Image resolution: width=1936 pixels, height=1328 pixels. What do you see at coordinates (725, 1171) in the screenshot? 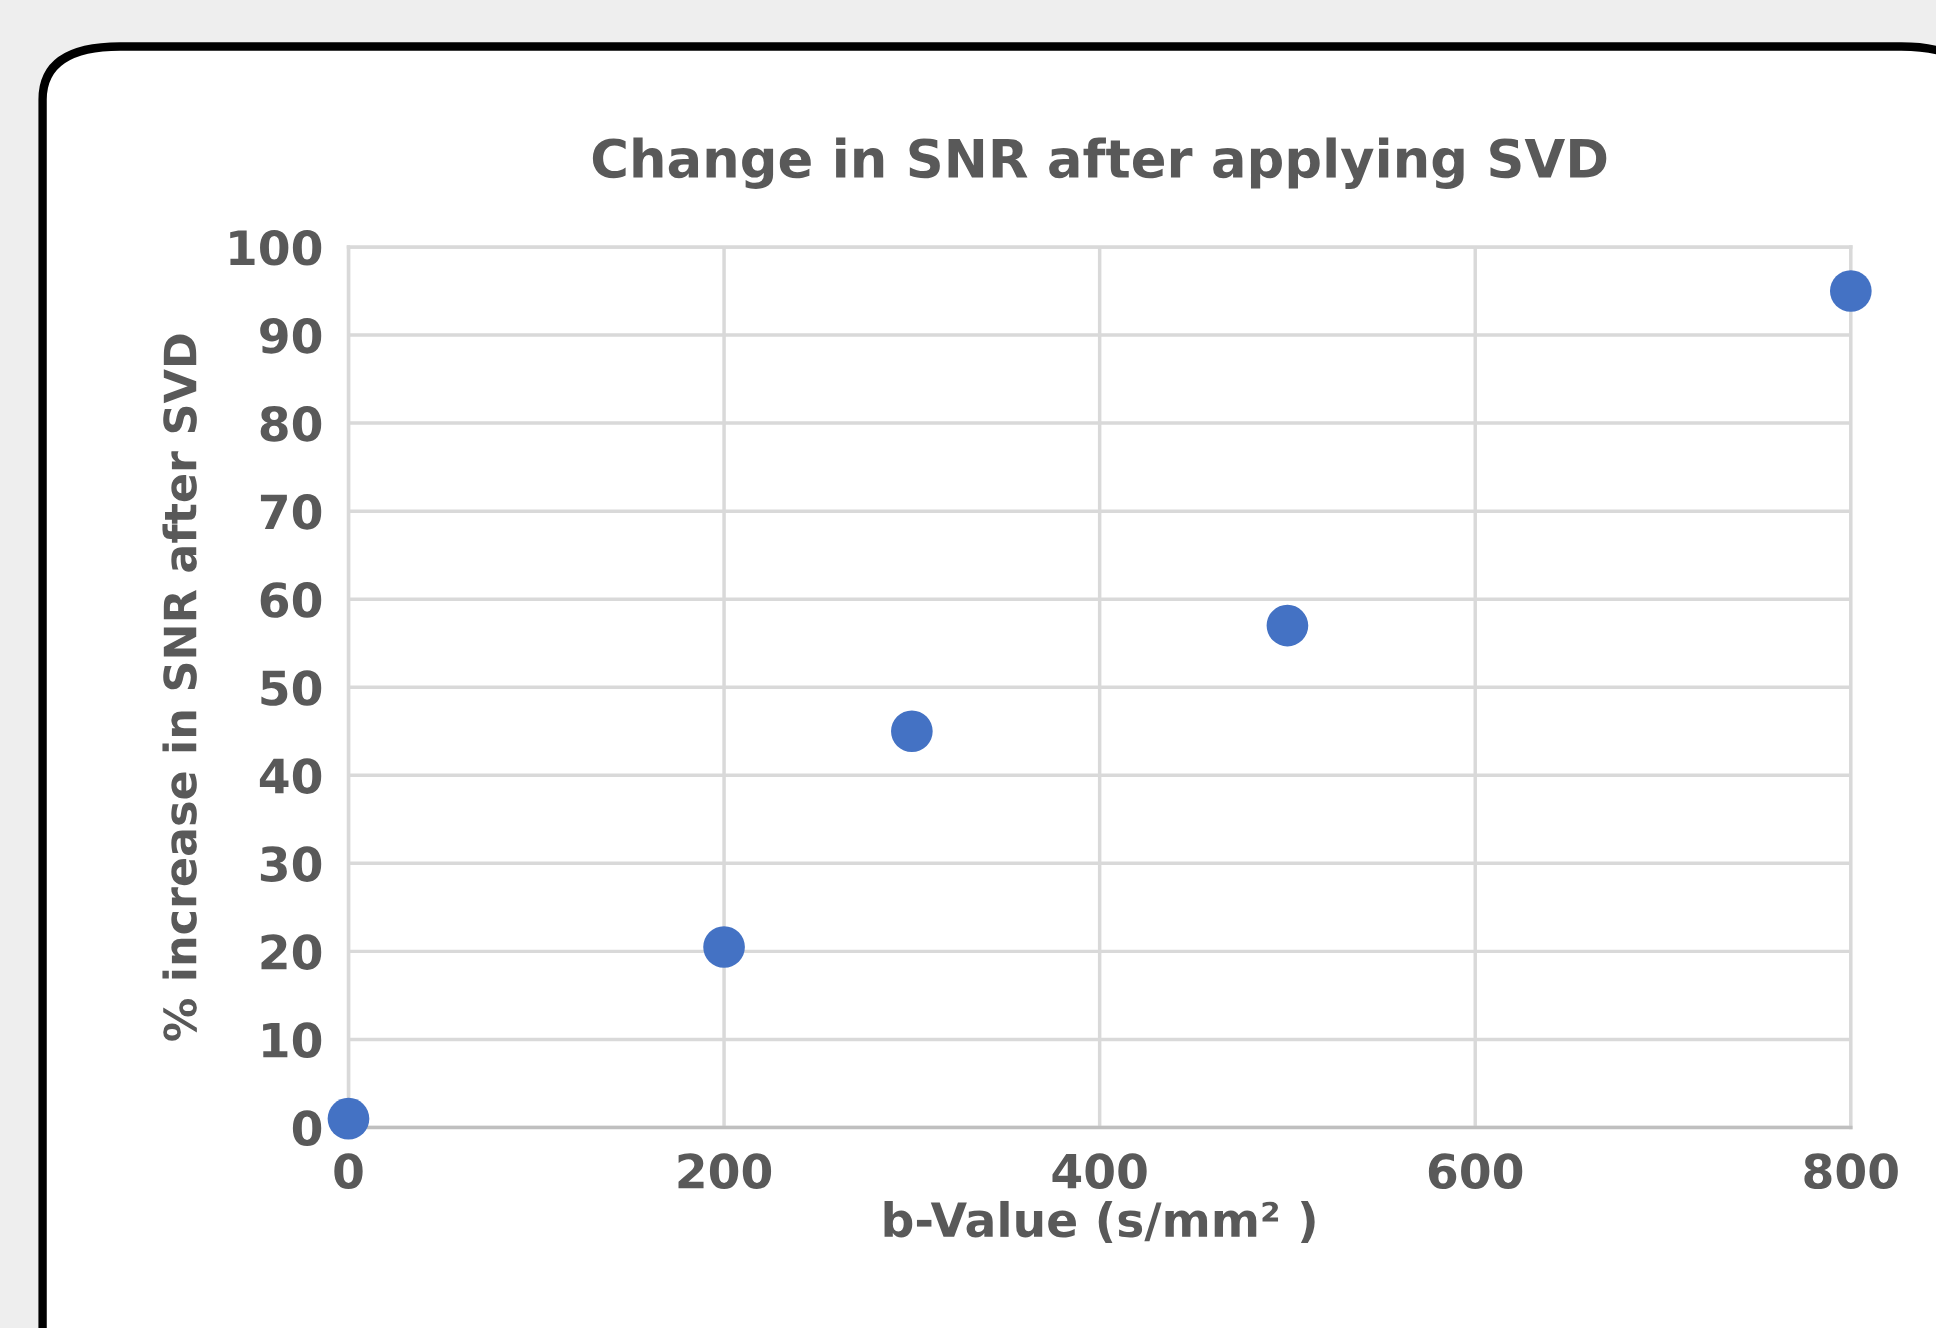
I see `x-tick-label: 200` at bounding box center [725, 1171].